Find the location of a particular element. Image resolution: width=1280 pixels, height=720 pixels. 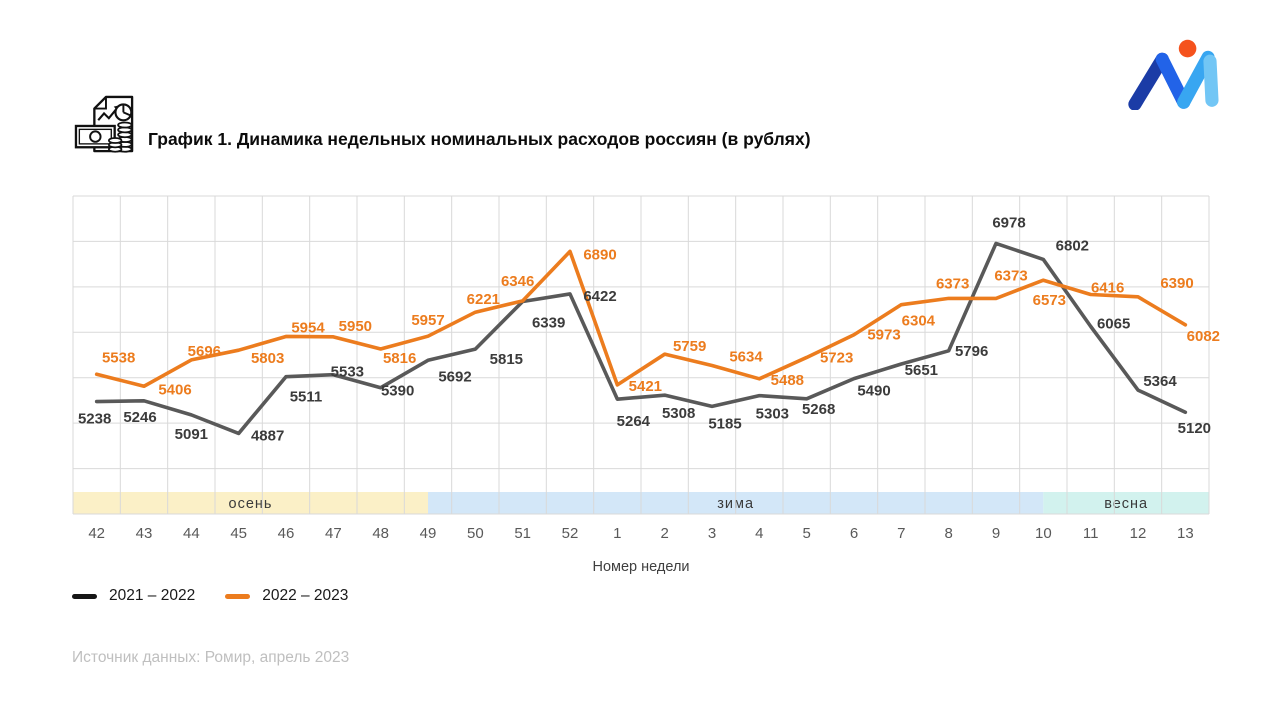

data-label: 5954 is located at coordinates (308, 327).